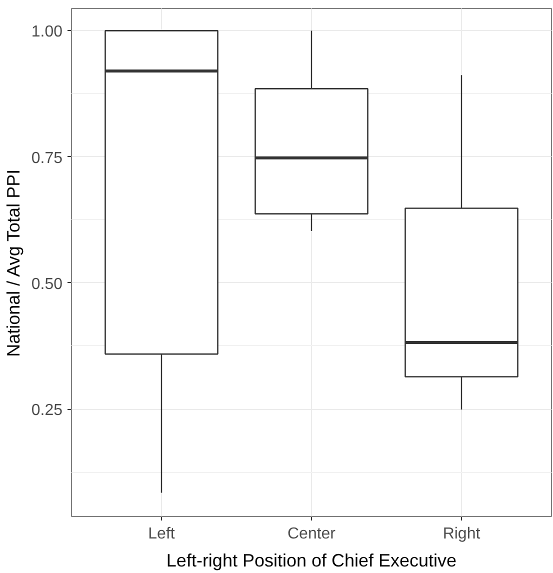 The height and width of the screenshot is (573, 553). I want to click on y-axis-title: National / Avg Total PPI, so click(13, 263).